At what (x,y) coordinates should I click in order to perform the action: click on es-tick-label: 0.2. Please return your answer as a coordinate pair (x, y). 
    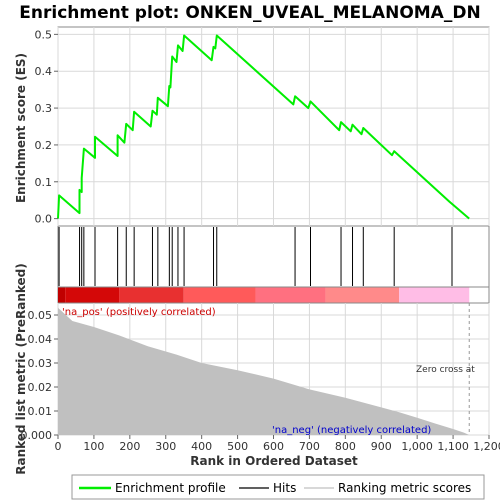
    Looking at the image, I should click on (44, 145).